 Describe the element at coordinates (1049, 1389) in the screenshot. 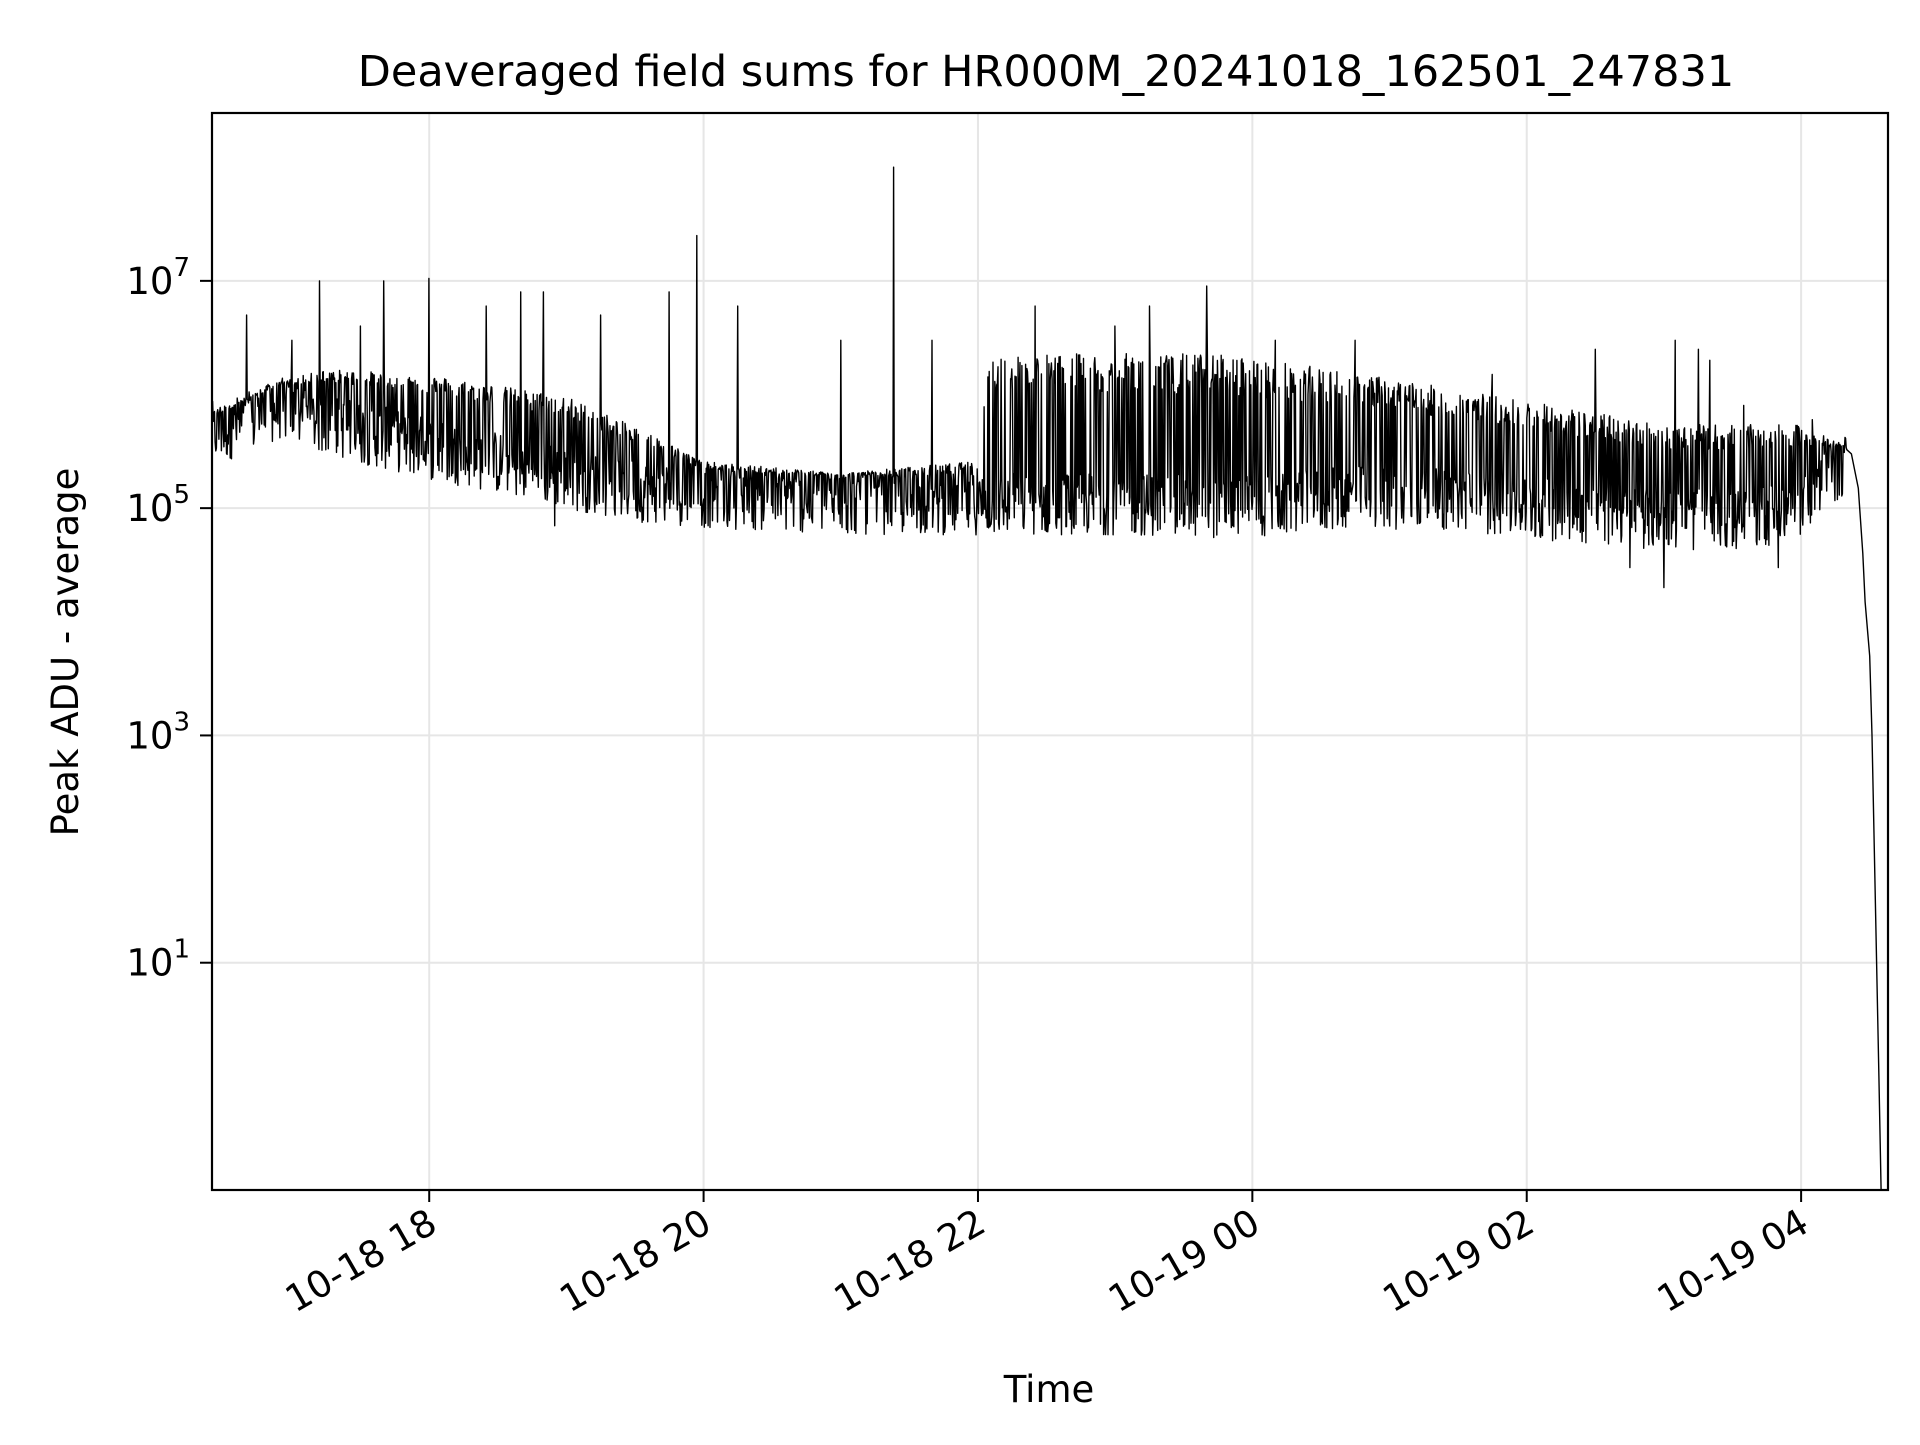

I see `x-axis-label: Time` at that location.